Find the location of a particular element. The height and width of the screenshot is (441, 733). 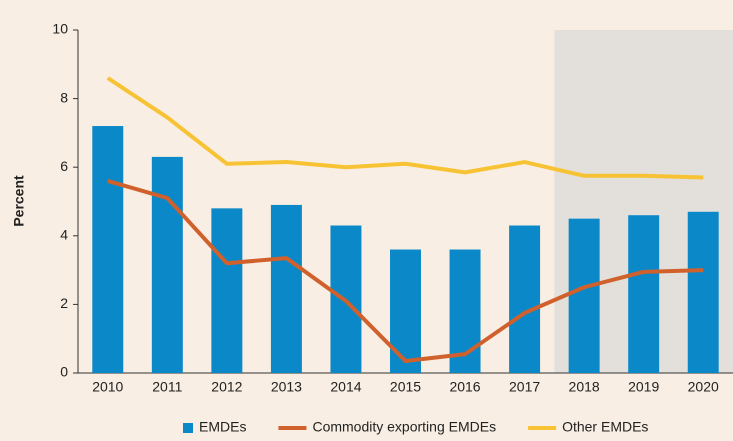

x-tick-label: 2010 is located at coordinates (107, 387).